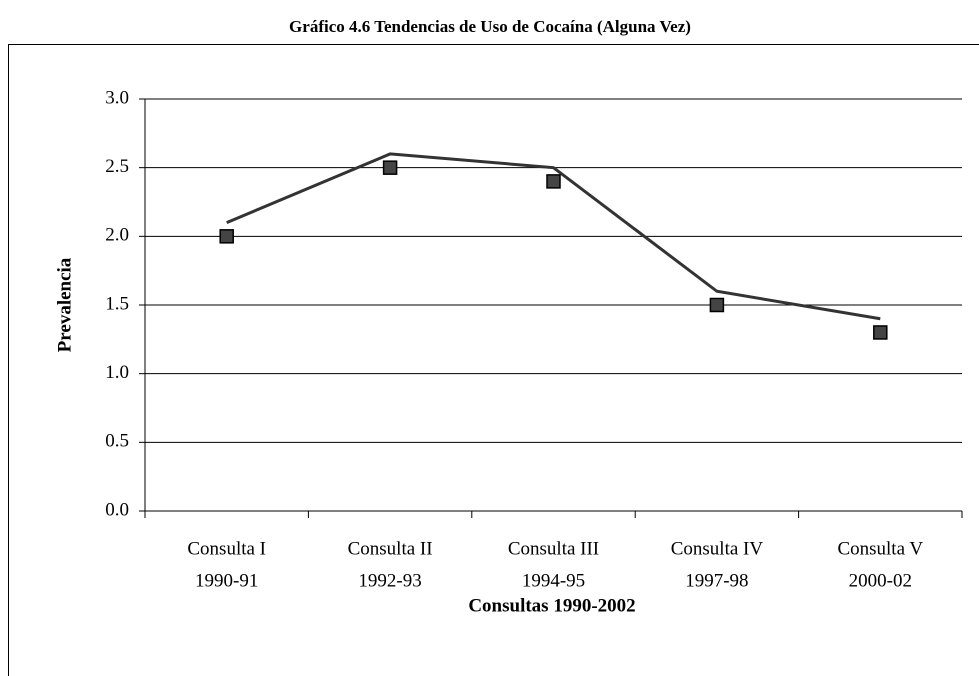 The height and width of the screenshot is (676, 979). I want to click on x-tick-label: 1992-93, so click(389, 580).